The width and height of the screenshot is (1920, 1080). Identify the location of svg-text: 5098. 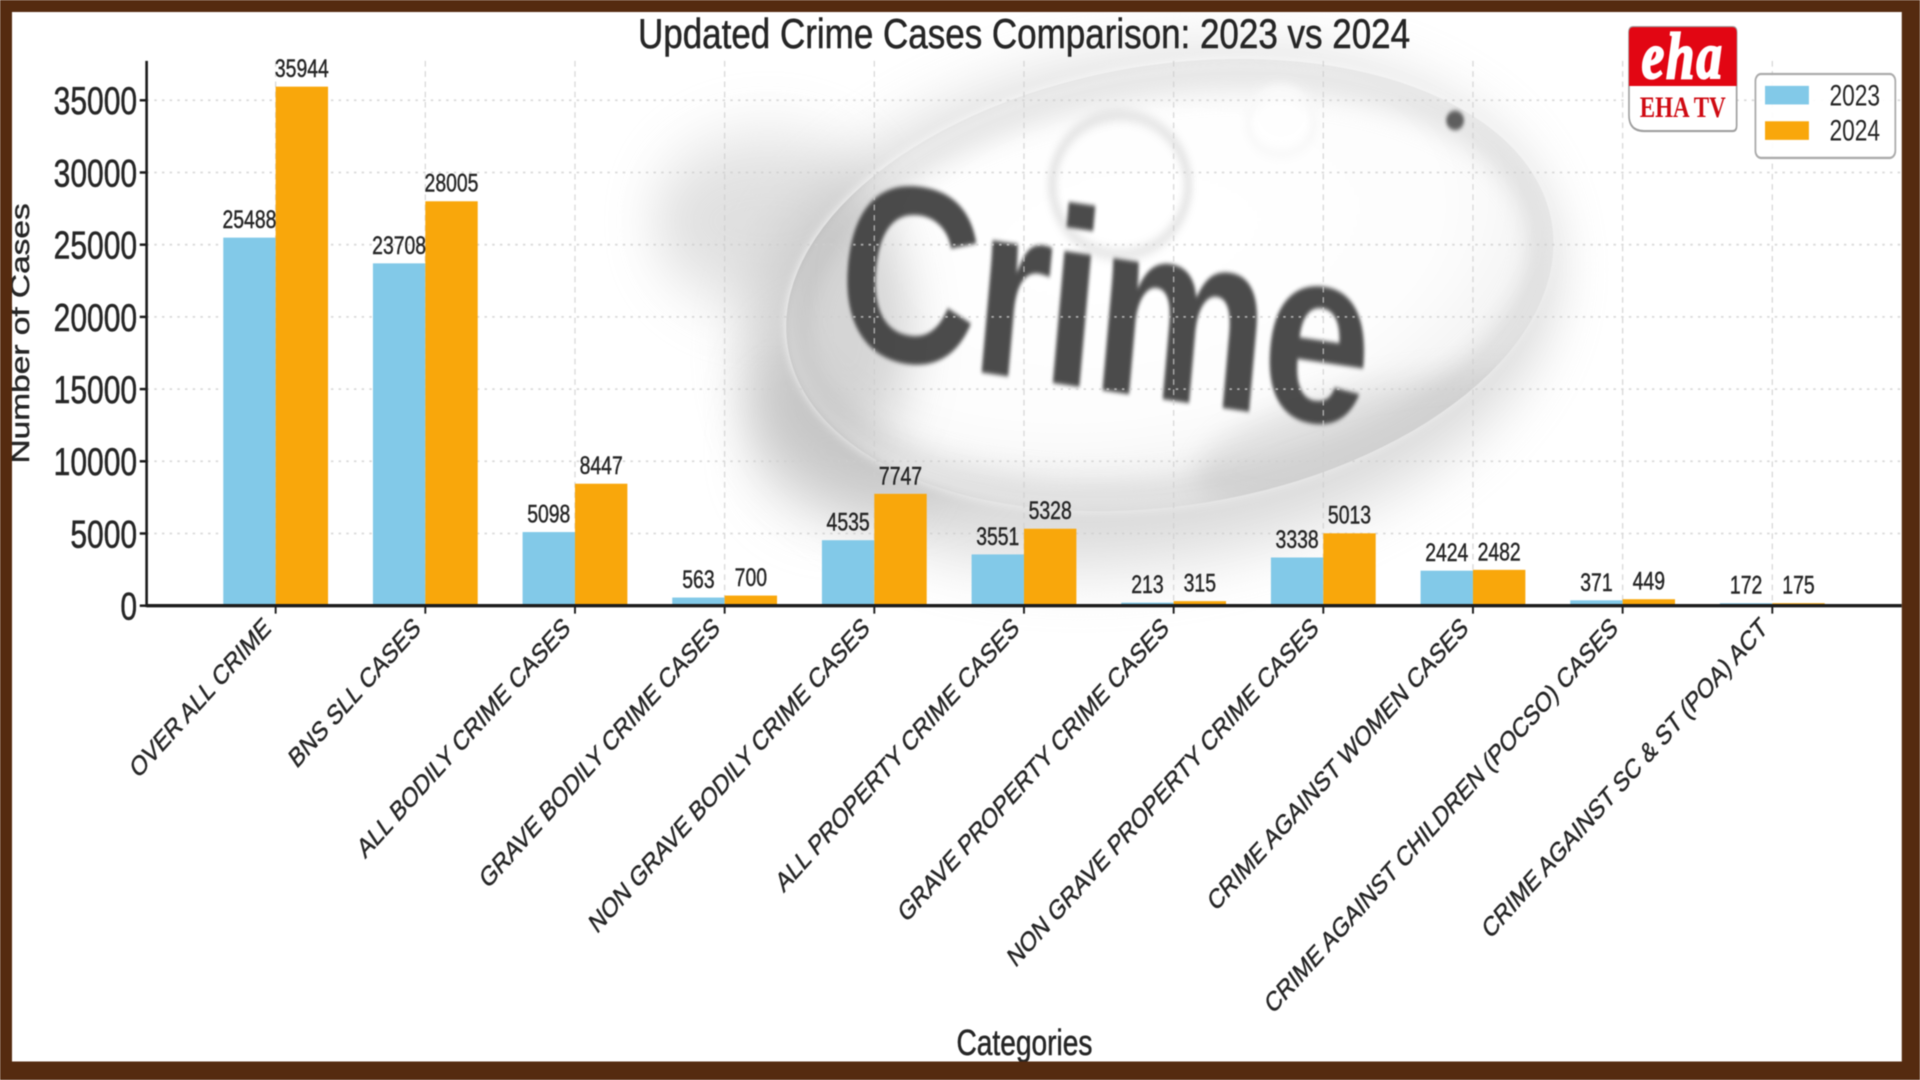
(548, 514).